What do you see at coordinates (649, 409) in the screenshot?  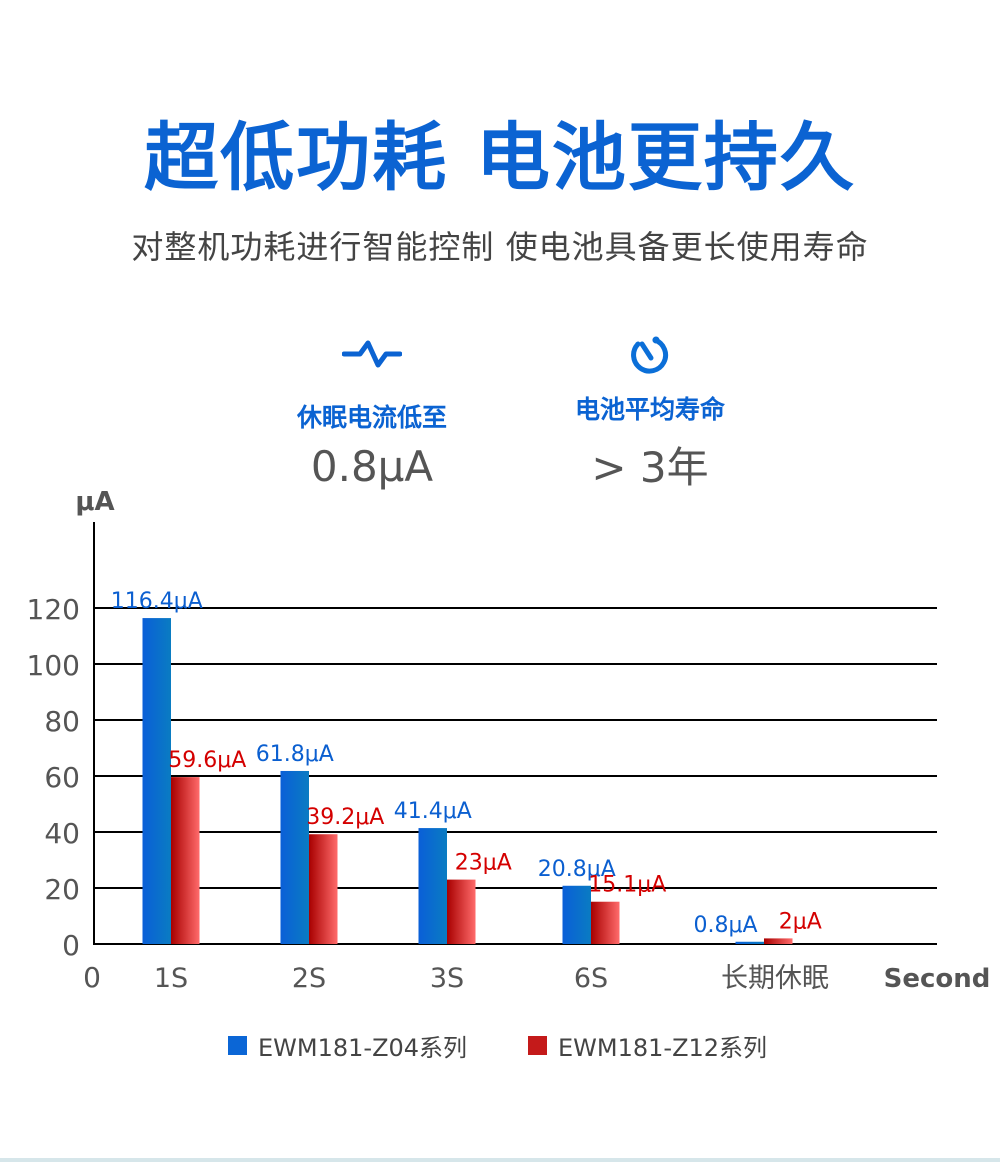 I see `feature-label: 电池平均寿命` at bounding box center [649, 409].